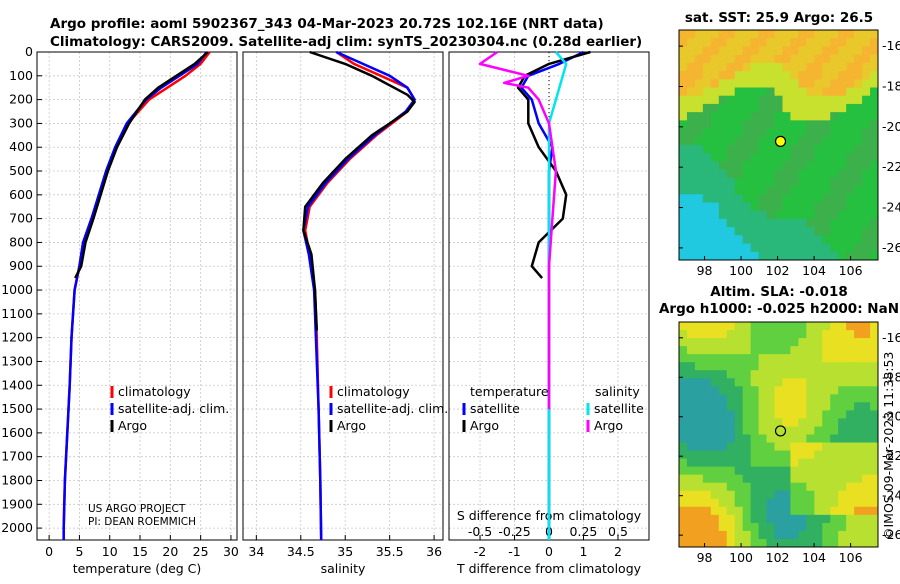  I want to click on map-lon-label: 104, so click(814, 557).